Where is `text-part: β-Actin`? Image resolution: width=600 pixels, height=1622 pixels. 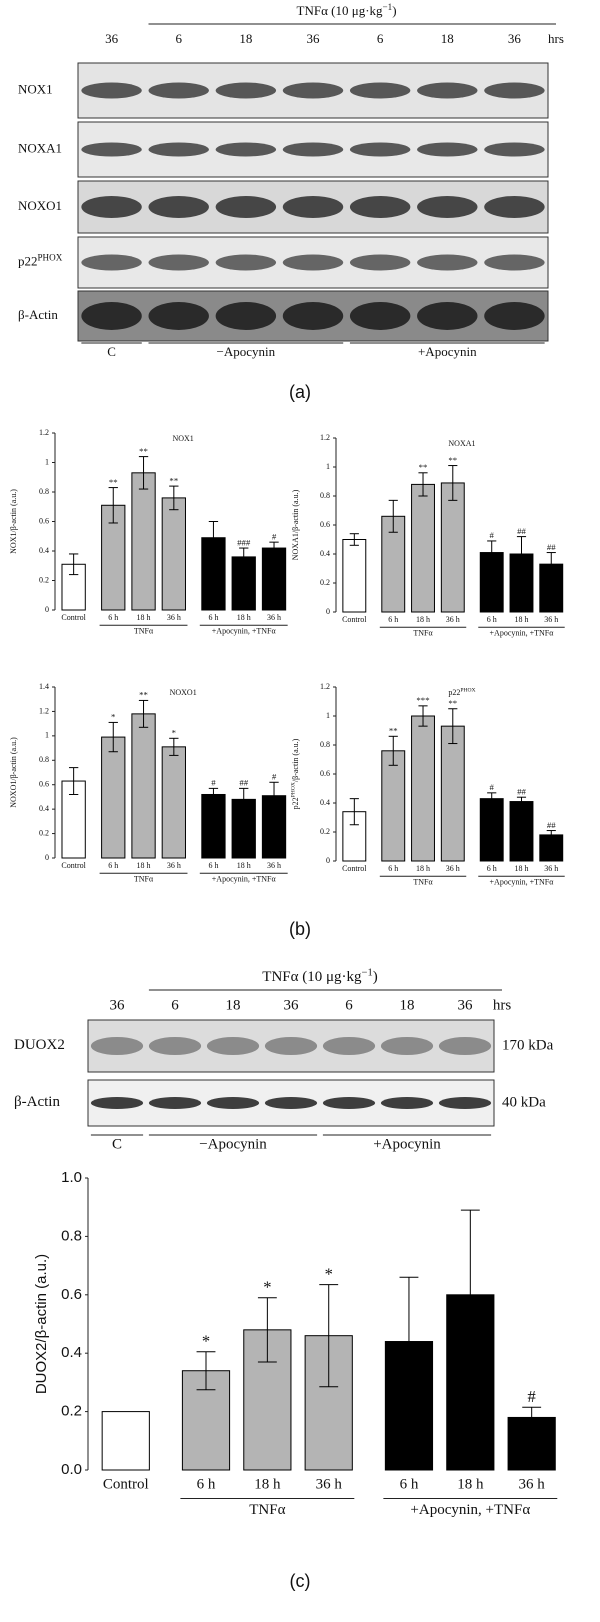
text-part: β-Actin is located at coordinates (37, 1102).